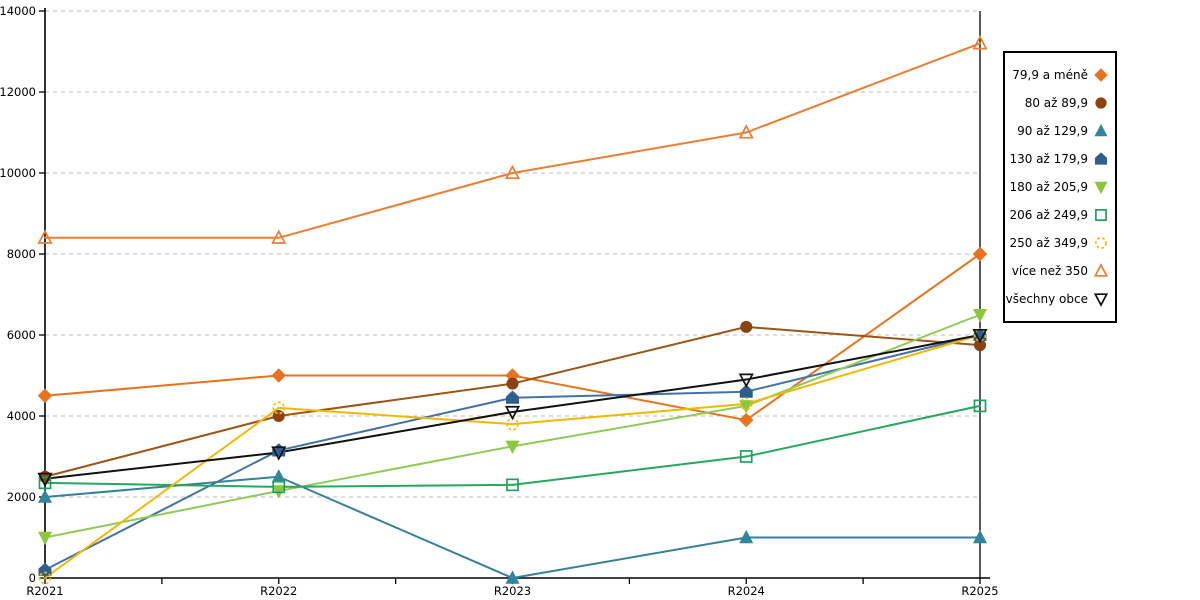  Describe the element at coordinates (1048, 159) in the screenshot. I see `legend-item-label: 130 až 179,9` at that location.